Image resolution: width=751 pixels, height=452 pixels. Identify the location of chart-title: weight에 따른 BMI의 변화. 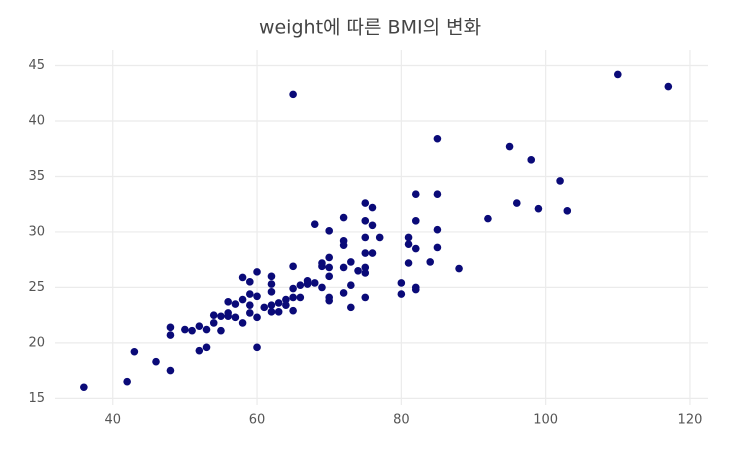
(370, 28).